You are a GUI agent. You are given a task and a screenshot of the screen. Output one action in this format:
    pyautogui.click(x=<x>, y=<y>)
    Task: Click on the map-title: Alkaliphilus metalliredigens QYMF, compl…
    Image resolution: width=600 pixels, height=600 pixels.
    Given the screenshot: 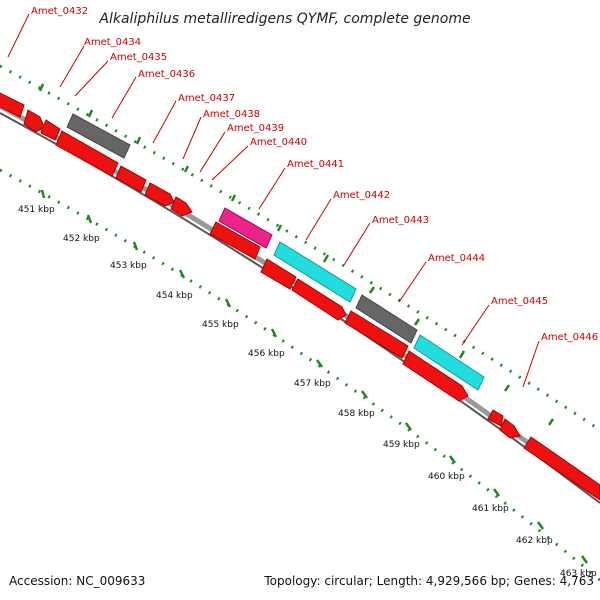 What is the action you would take?
    pyautogui.click(x=284, y=19)
    